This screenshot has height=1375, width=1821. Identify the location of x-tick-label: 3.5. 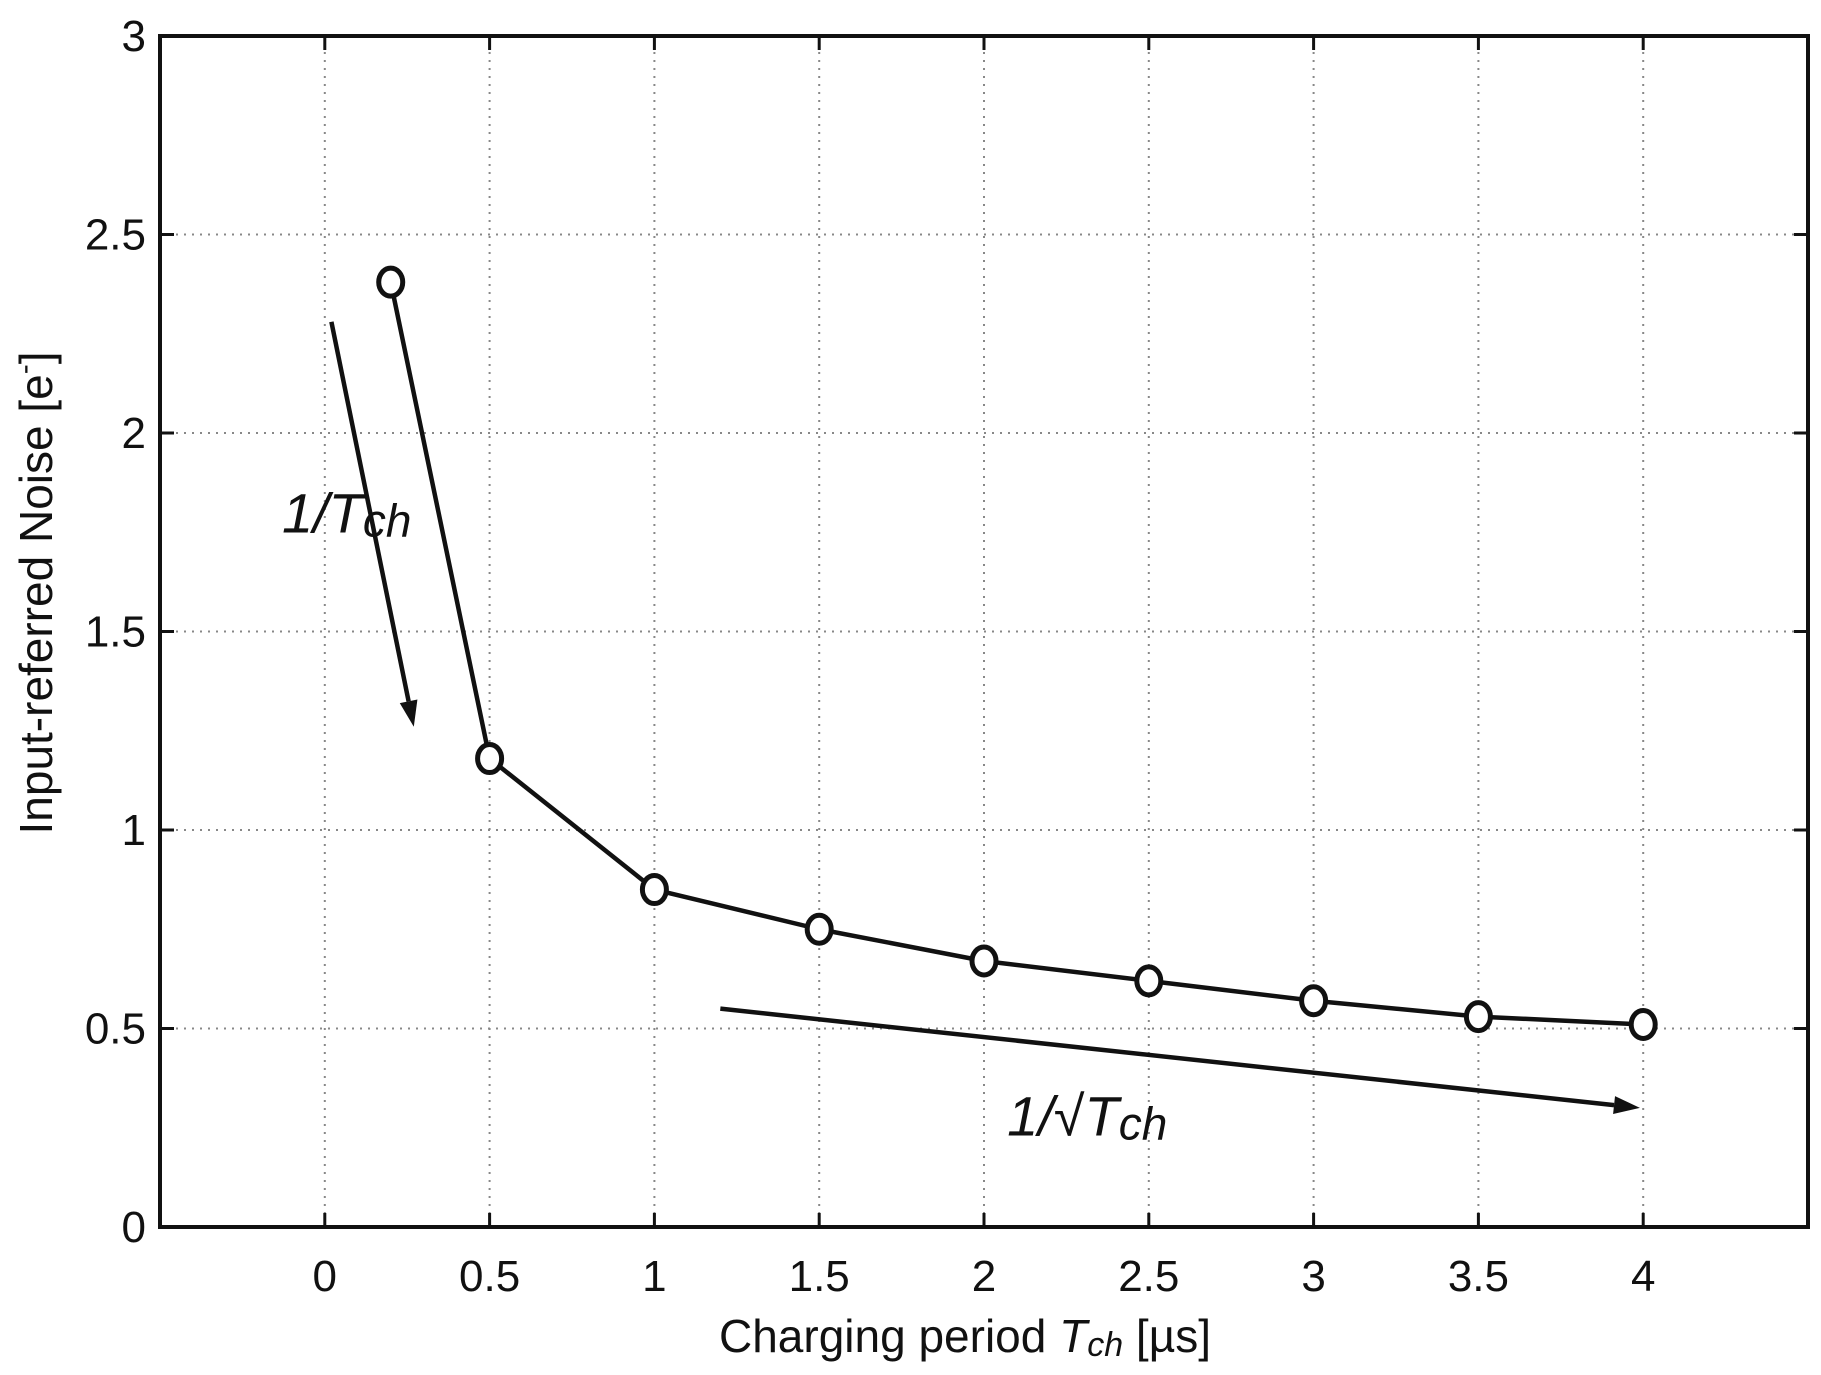
(1478, 1276).